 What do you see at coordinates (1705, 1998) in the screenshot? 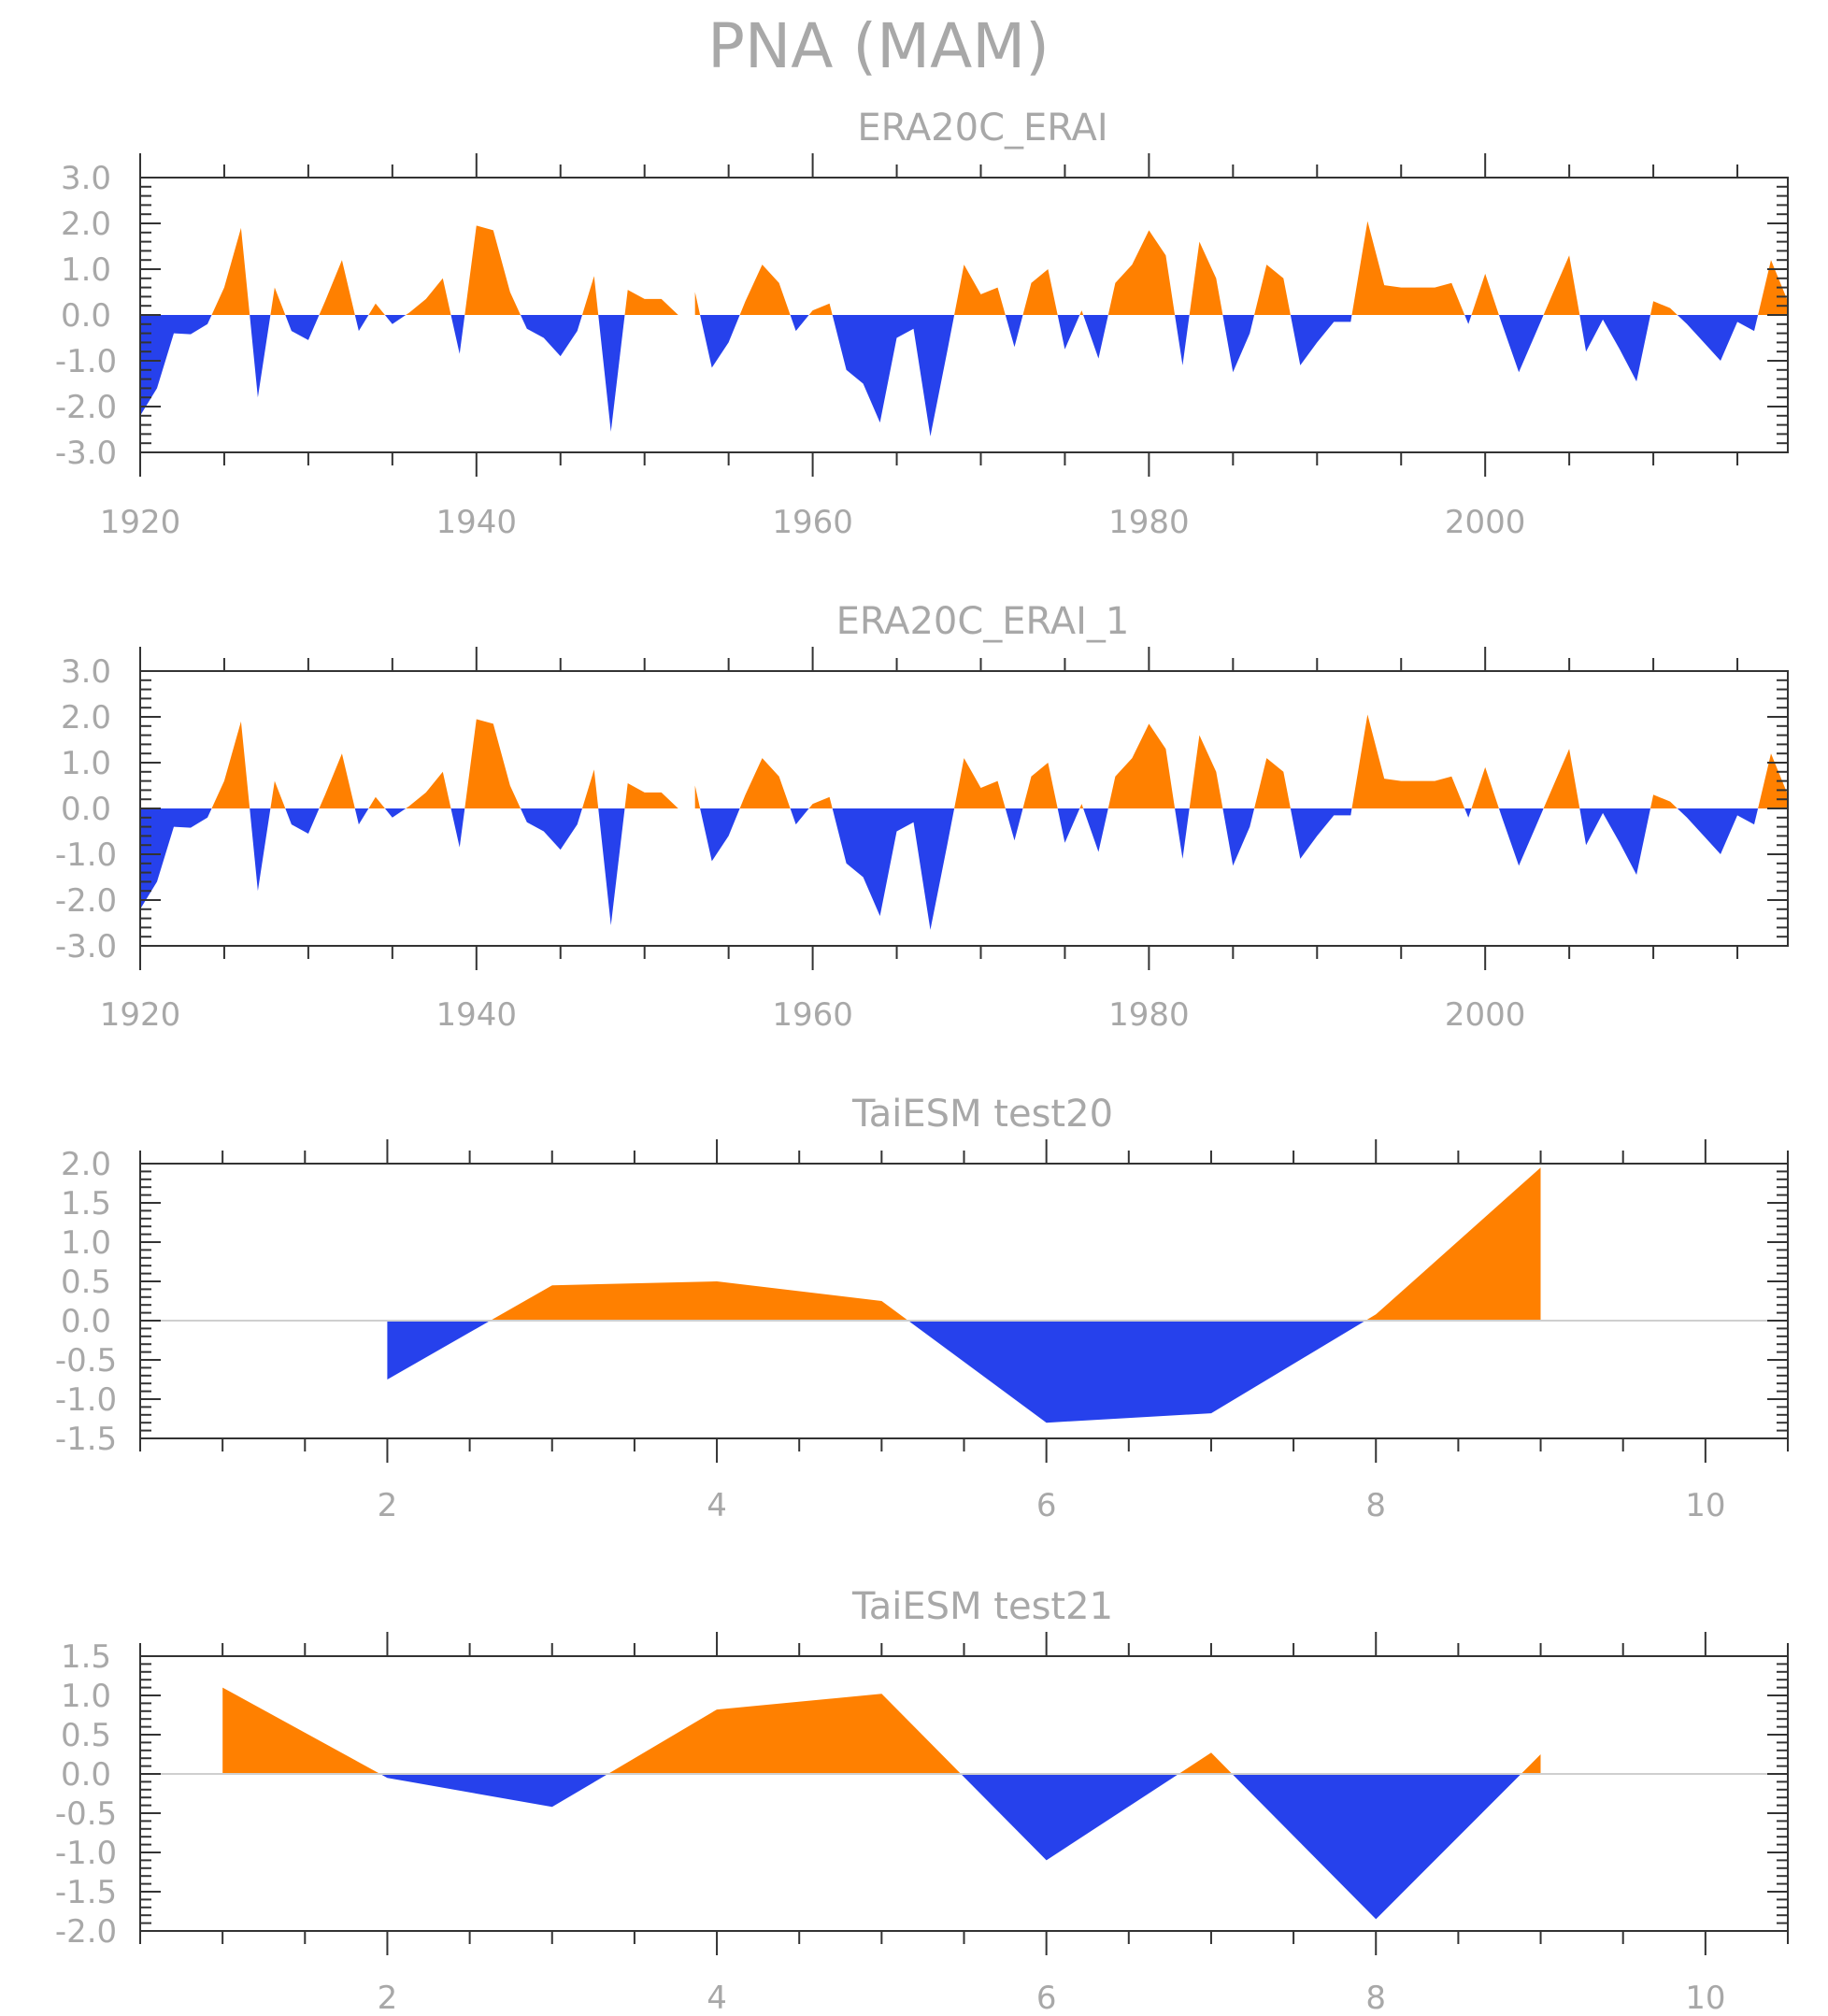
I see `x-tick-label: 10` at bounding box center [1705, 1998].